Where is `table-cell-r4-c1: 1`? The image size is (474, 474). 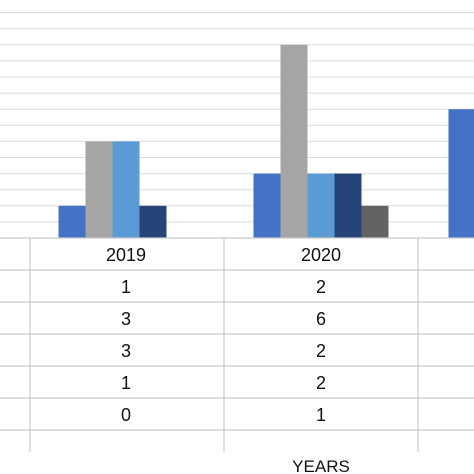 table-cell-r4-c1: 1 is located at coordinates (126, 383).